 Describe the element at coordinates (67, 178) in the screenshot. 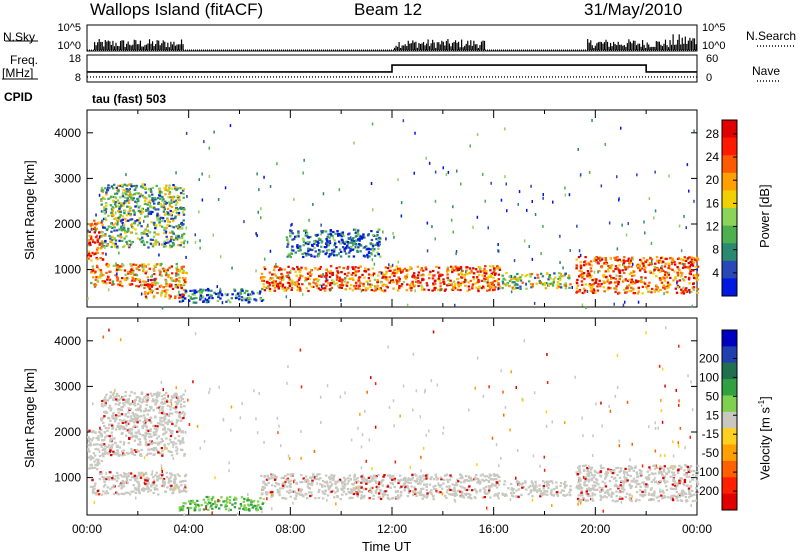

I see `power-ytick-label: 3000` at that location.